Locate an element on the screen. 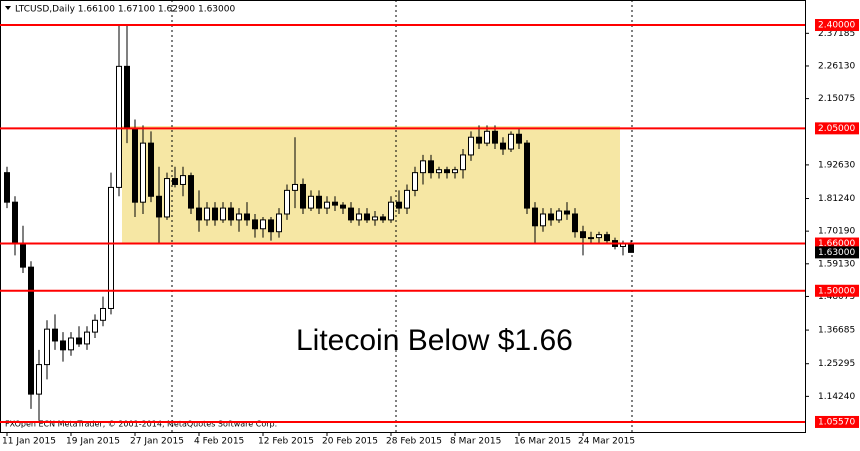  level-label: 1.66000 is located at coordinates (836, 244).